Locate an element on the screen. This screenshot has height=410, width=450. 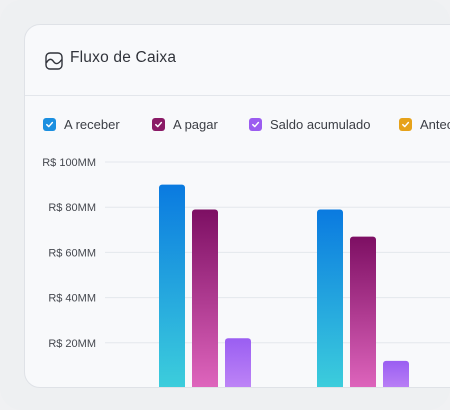
y-tick-label: R$ 20MM is located at coordinates (72, 344).